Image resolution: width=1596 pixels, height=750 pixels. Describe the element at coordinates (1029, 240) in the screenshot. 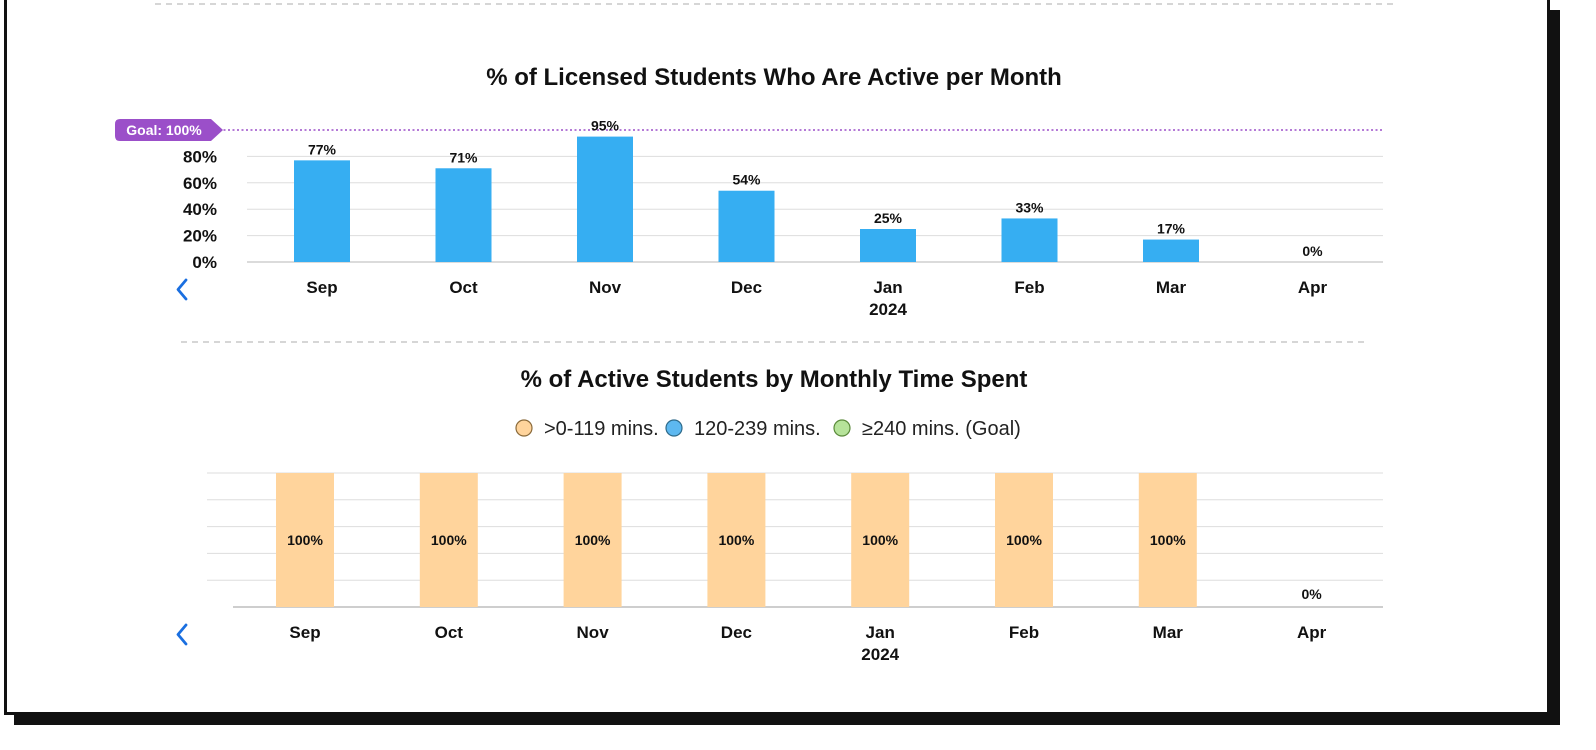

I see `chart1-bar-feb` at that location.